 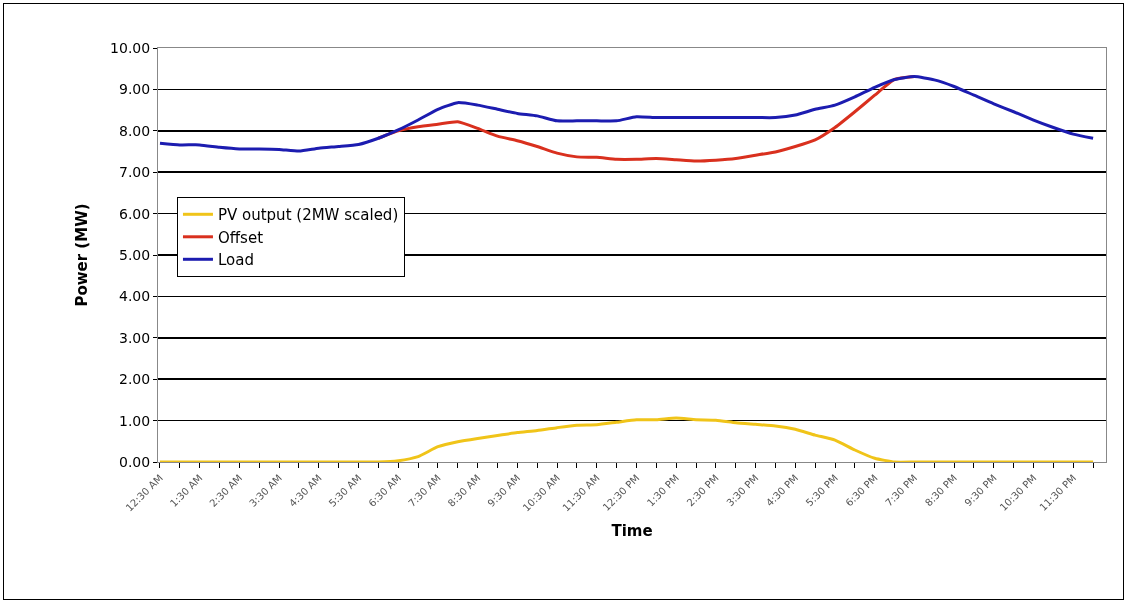 I want to click on y-tick-label: 9.00, so click(x=135, y=89).